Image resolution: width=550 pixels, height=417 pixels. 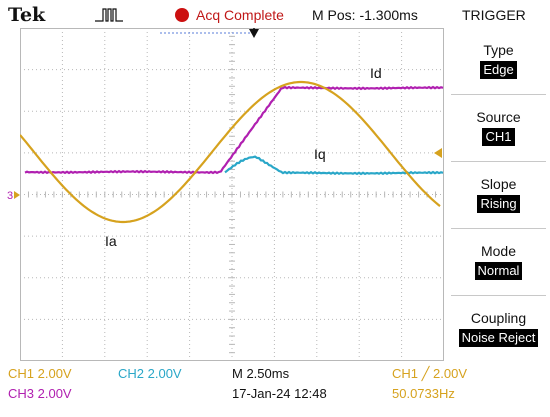 I want to click on trigger-pulse-icon, so click(x=109, y=15).